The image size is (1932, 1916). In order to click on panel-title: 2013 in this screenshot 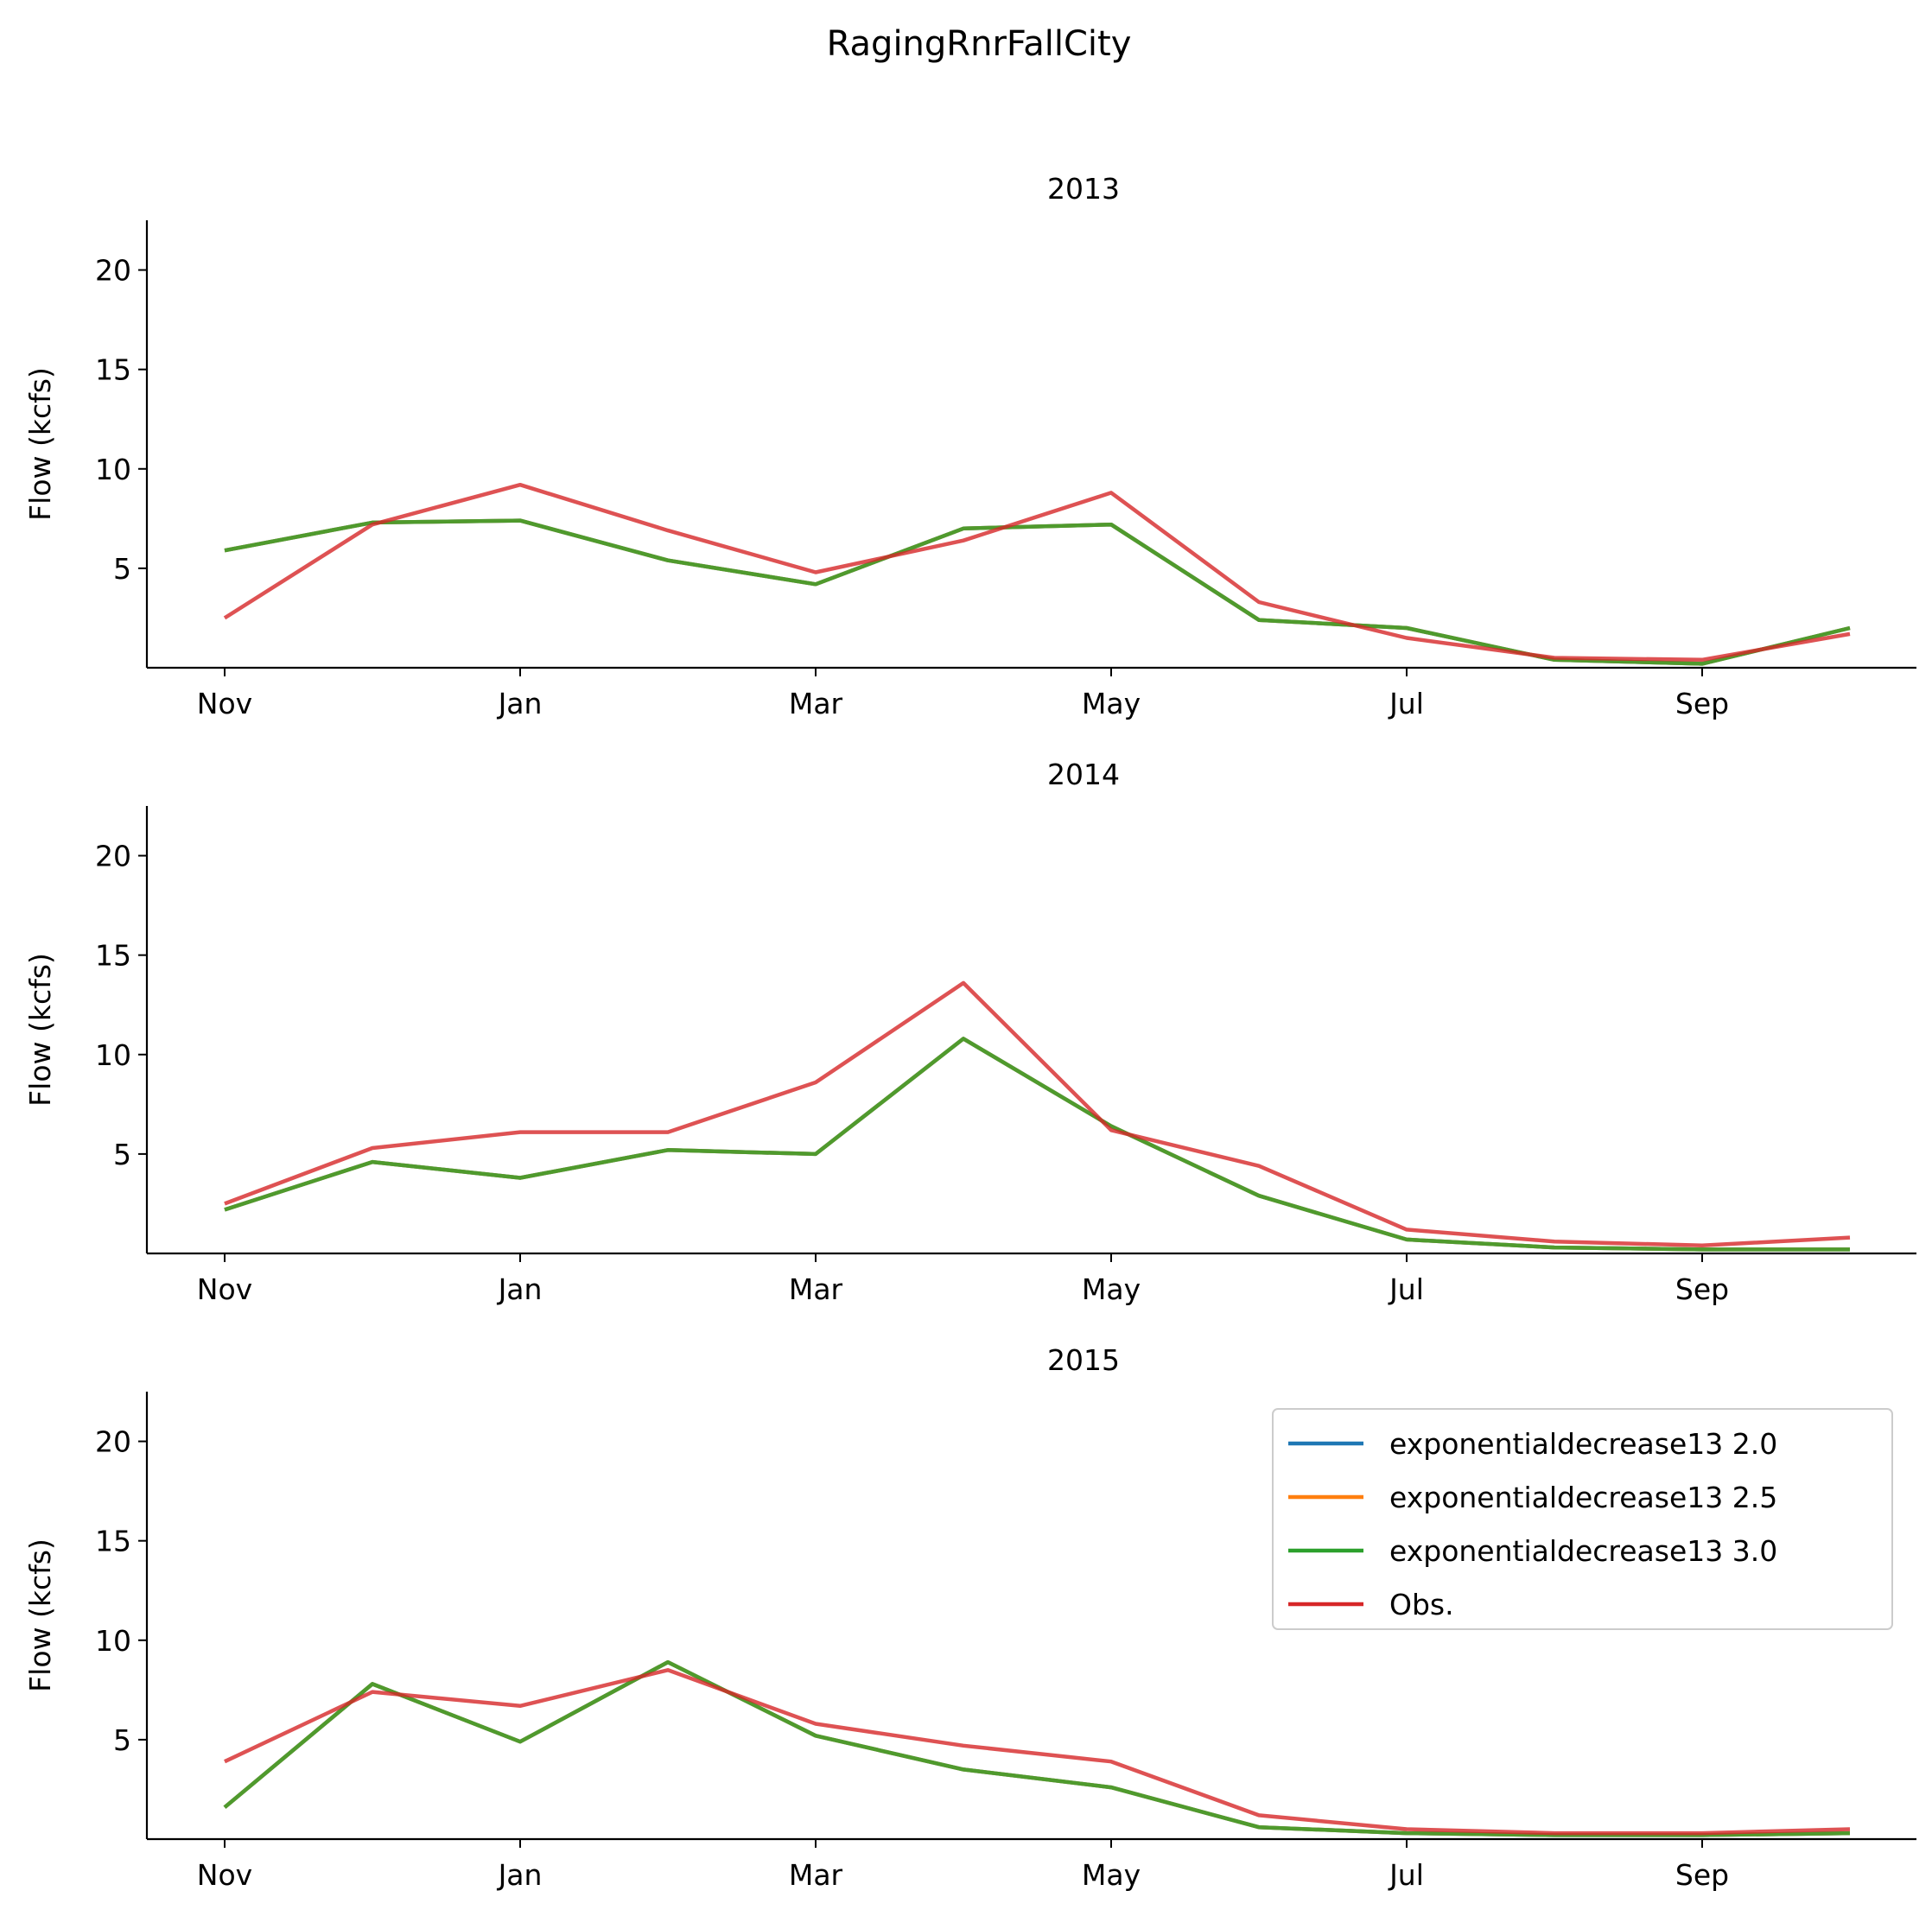, I will do `click(1083, 189)`.